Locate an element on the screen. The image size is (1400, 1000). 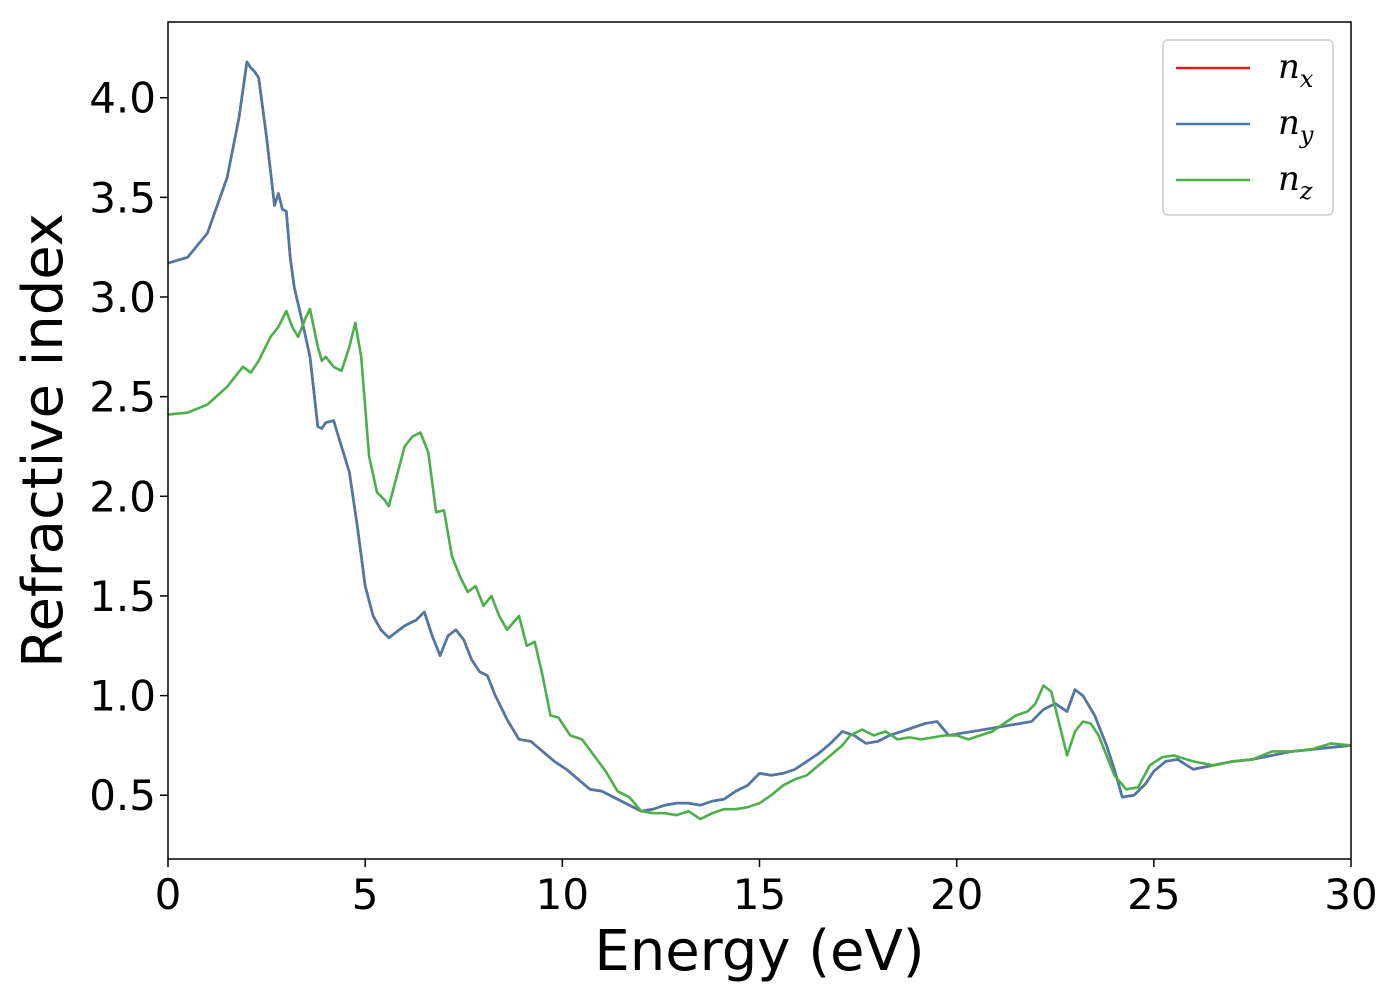
y-tick-label: 0.5 is located at coordinates (122, 795).